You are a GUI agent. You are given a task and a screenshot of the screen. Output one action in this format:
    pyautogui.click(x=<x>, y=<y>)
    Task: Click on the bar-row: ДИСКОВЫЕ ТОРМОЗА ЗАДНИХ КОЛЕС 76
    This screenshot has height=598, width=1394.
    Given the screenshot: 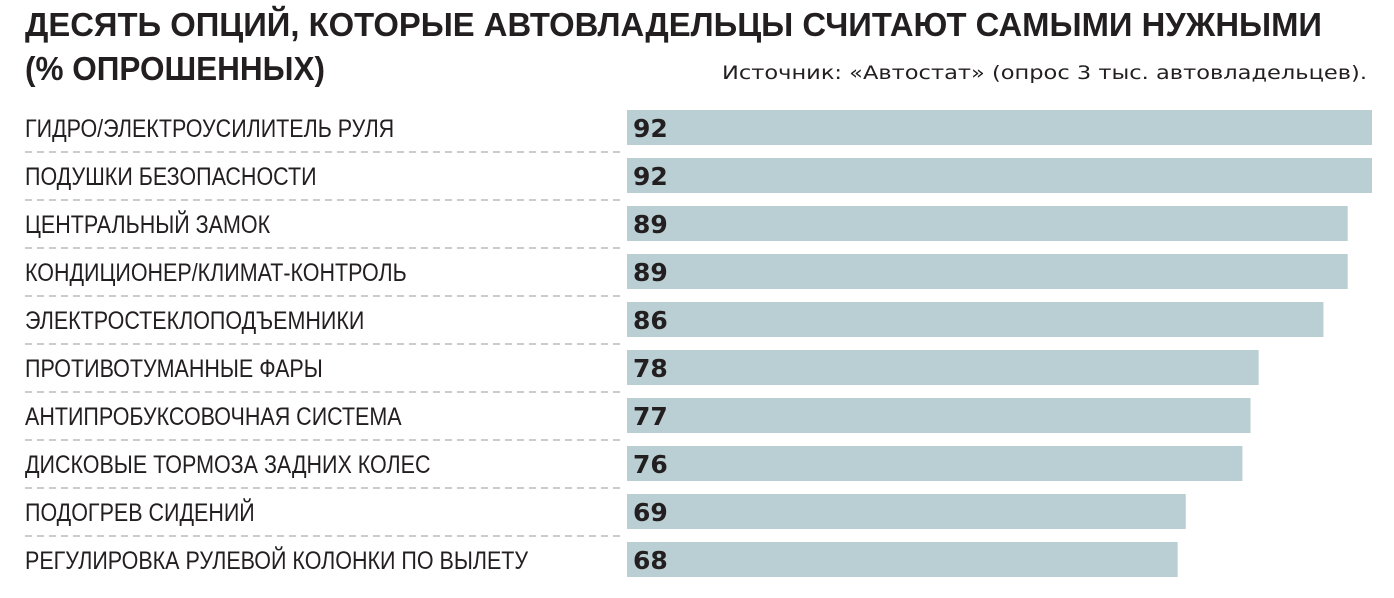 What is the action you would take?
    pyautogui.click(x=634, y=467)
    